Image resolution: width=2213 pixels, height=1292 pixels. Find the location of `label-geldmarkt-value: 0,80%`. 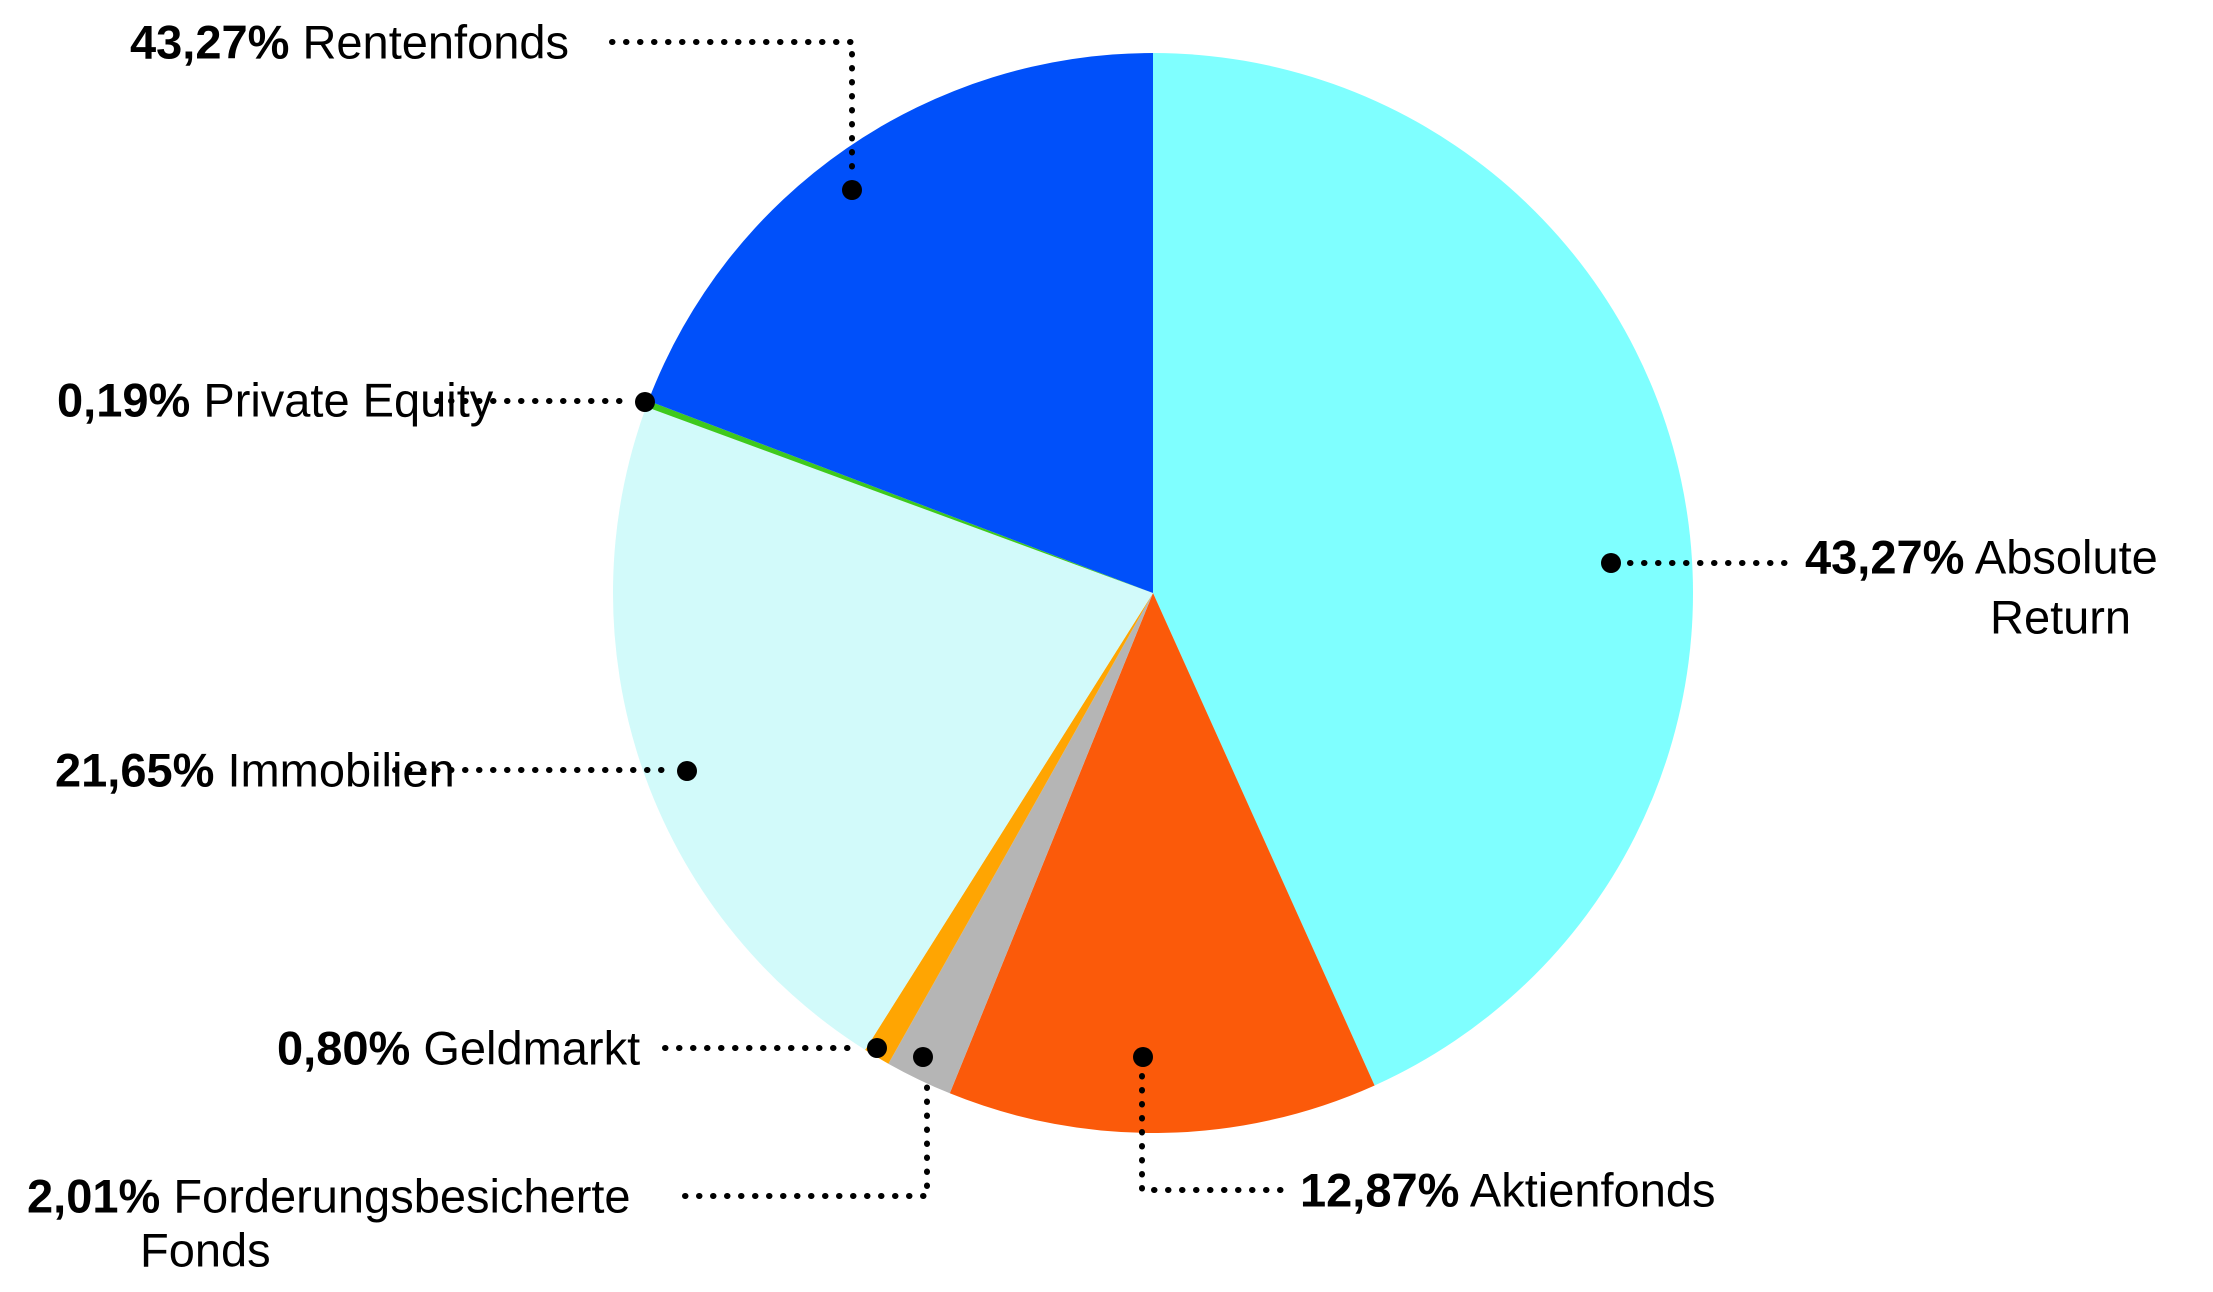

label-geldmarkt-value: 0,80% is located at coordinates (344, 1048).